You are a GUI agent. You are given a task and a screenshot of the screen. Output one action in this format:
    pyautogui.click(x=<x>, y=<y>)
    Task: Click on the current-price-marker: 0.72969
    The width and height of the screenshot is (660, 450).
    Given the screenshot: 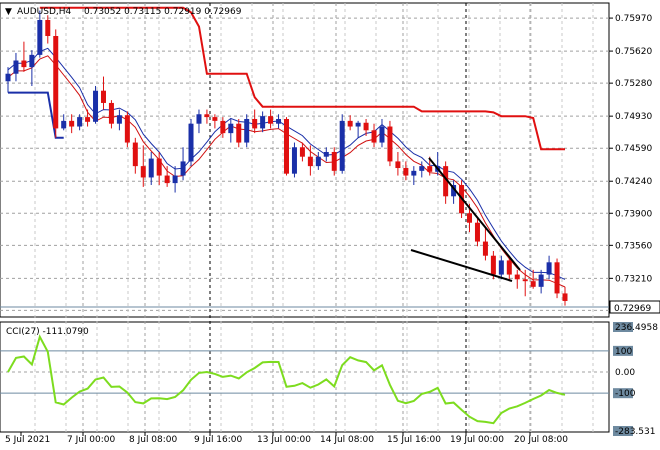 What is the action you would take?
    pyautogui.click(x=330, y=307)
    